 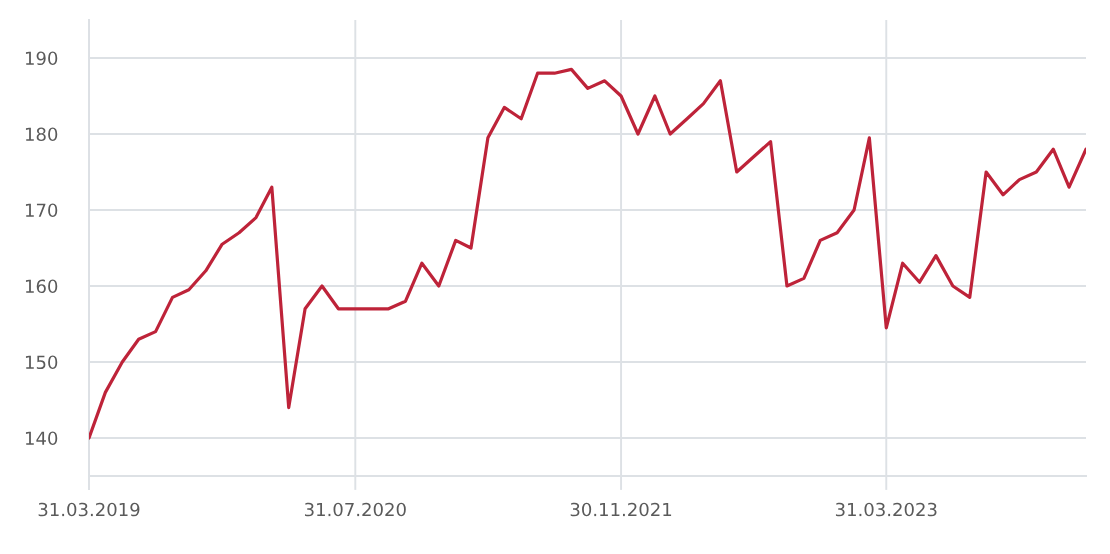 What do you see at coordinates (41, 134) in the screenshot?
I see `y-tick-label: 180` at bounding box center [41, 134].